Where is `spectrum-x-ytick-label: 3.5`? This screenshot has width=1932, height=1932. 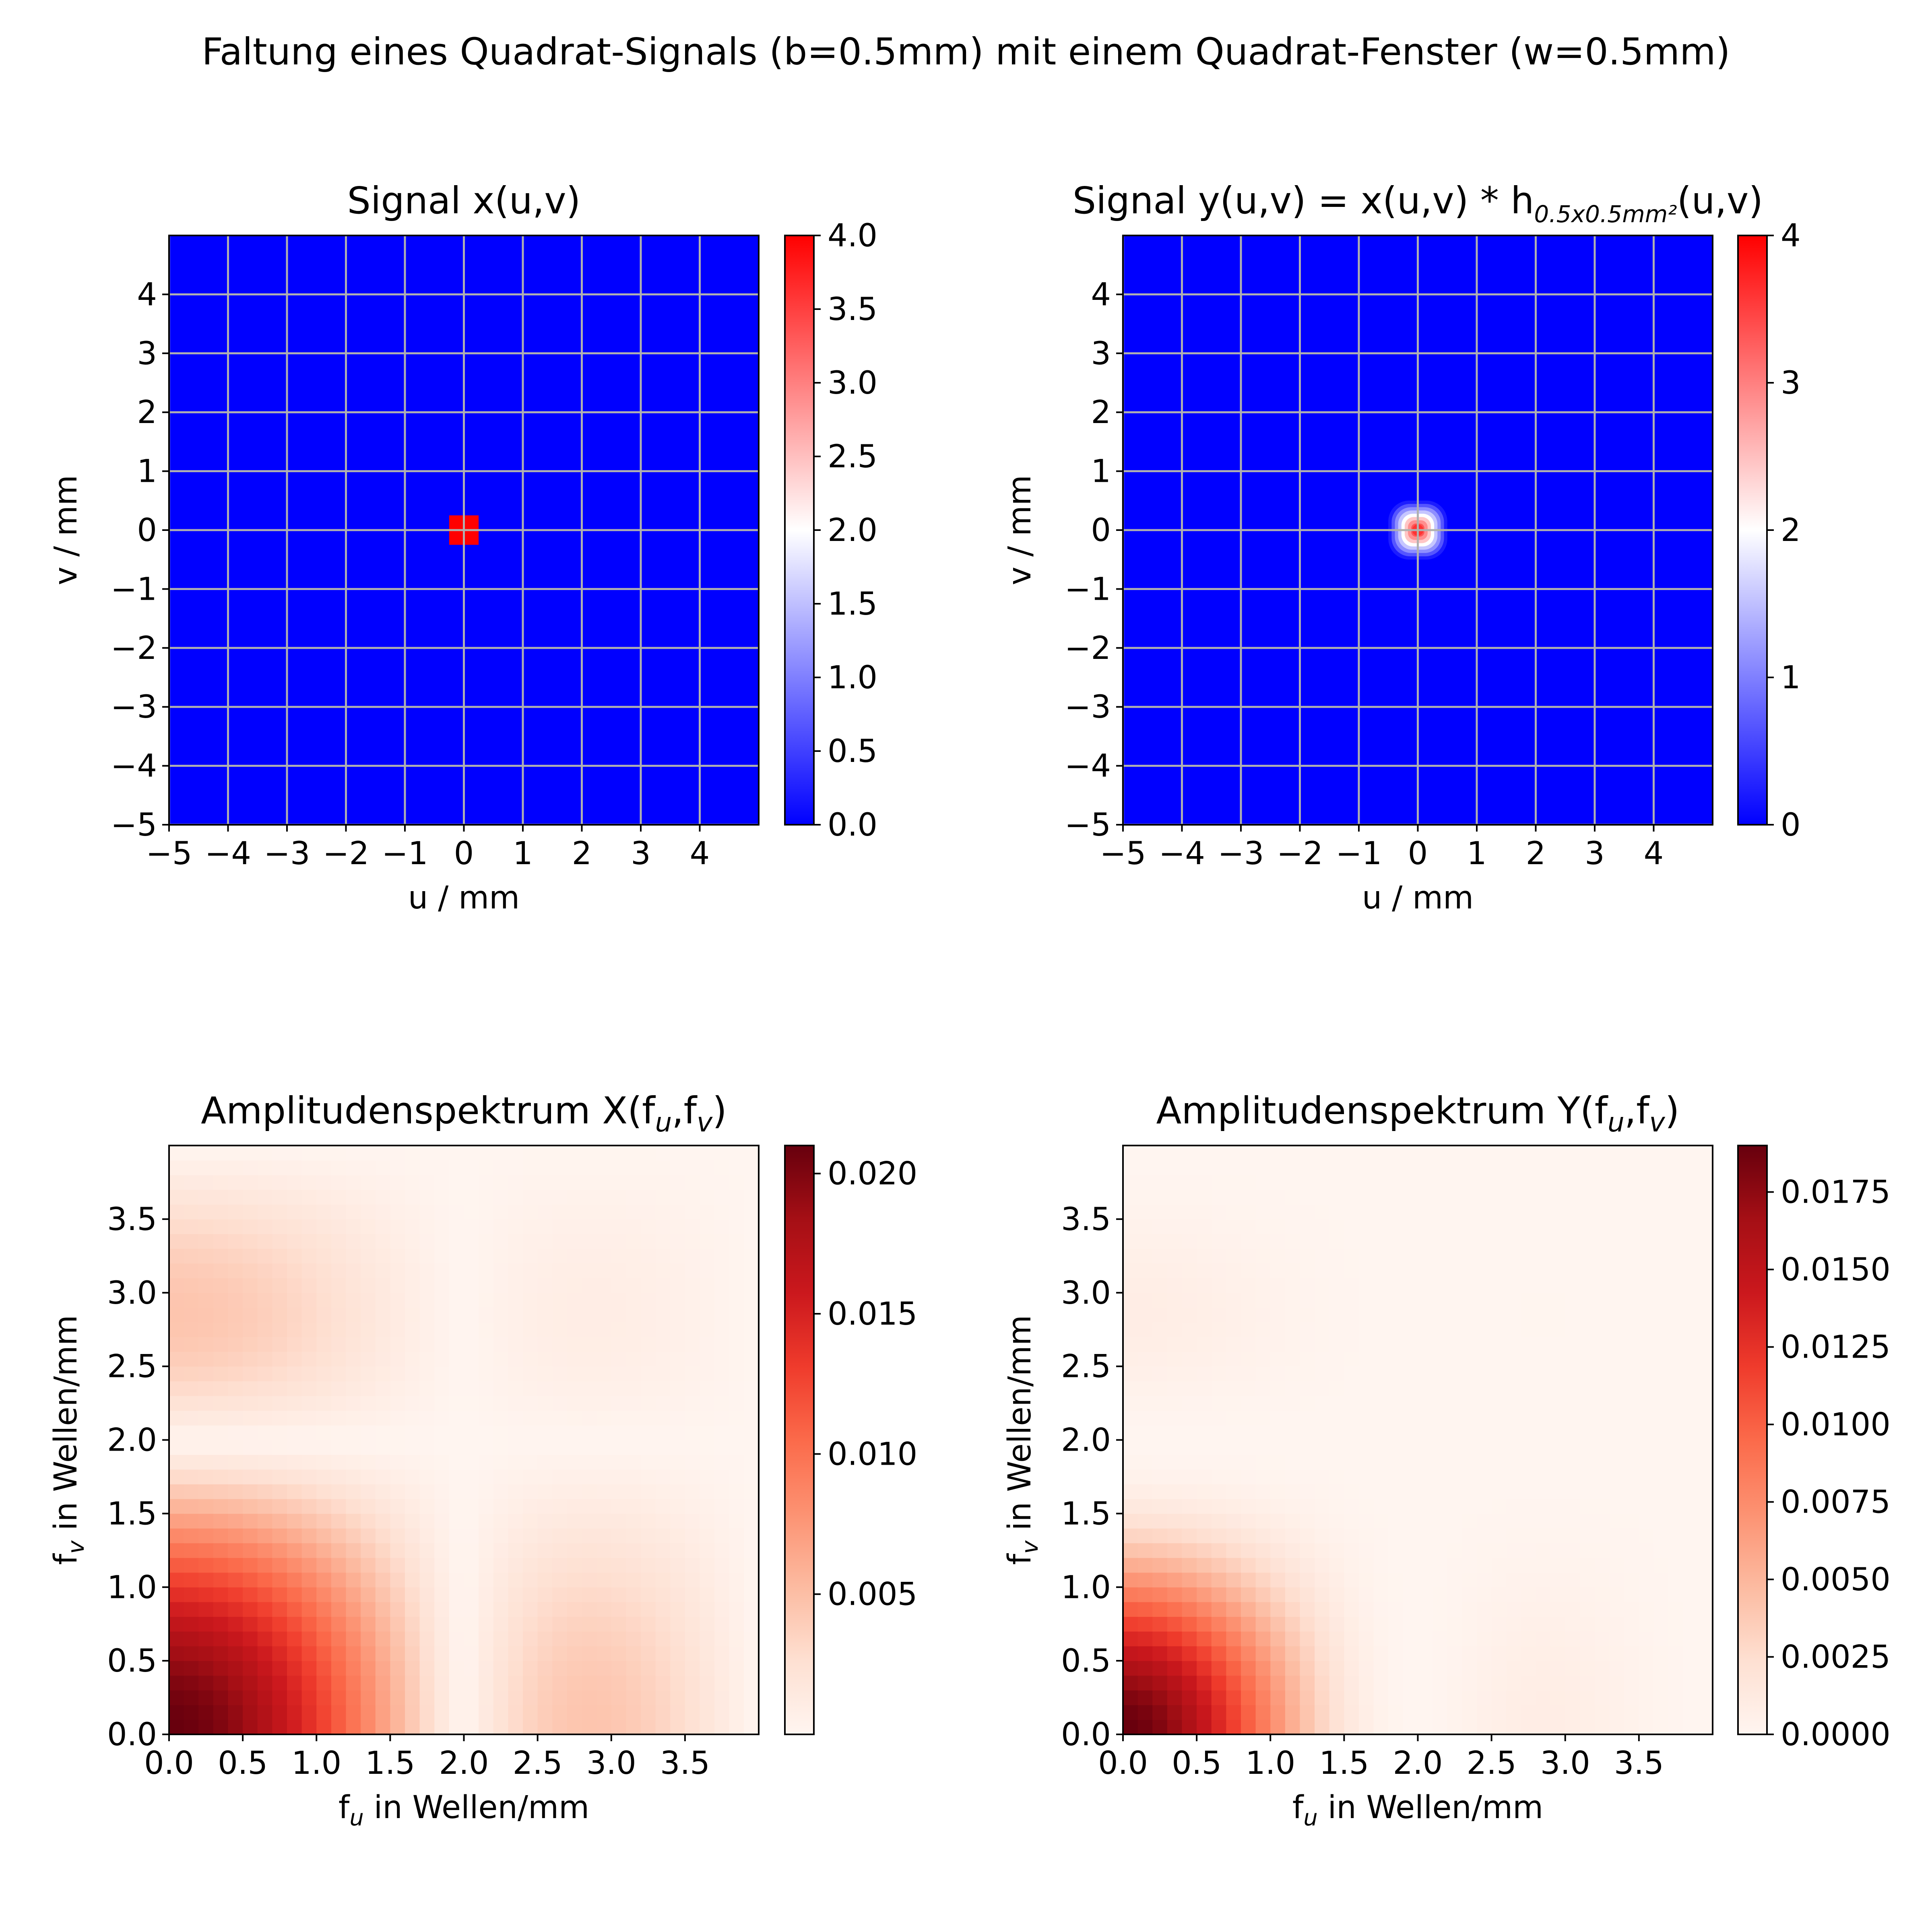
spectrum-x-ytick-label: 3.5 is located at coordinates (132, 1219).